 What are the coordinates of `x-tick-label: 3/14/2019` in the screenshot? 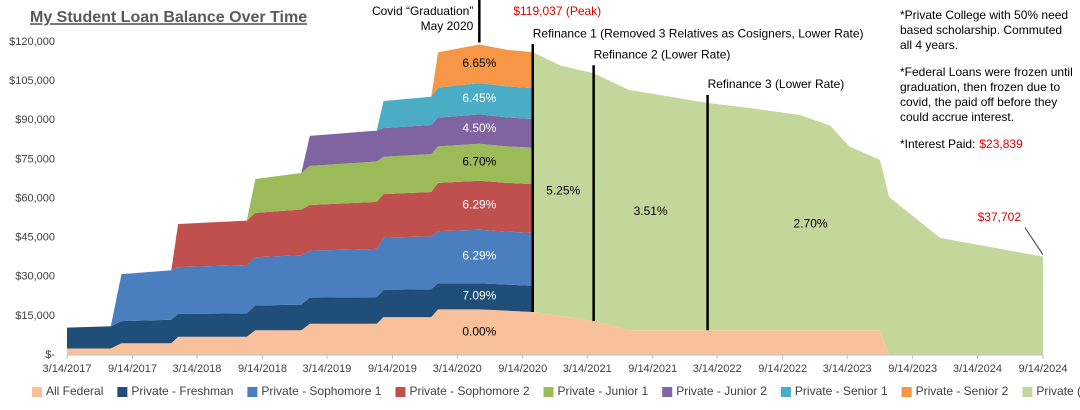 It's located at (326, 369).